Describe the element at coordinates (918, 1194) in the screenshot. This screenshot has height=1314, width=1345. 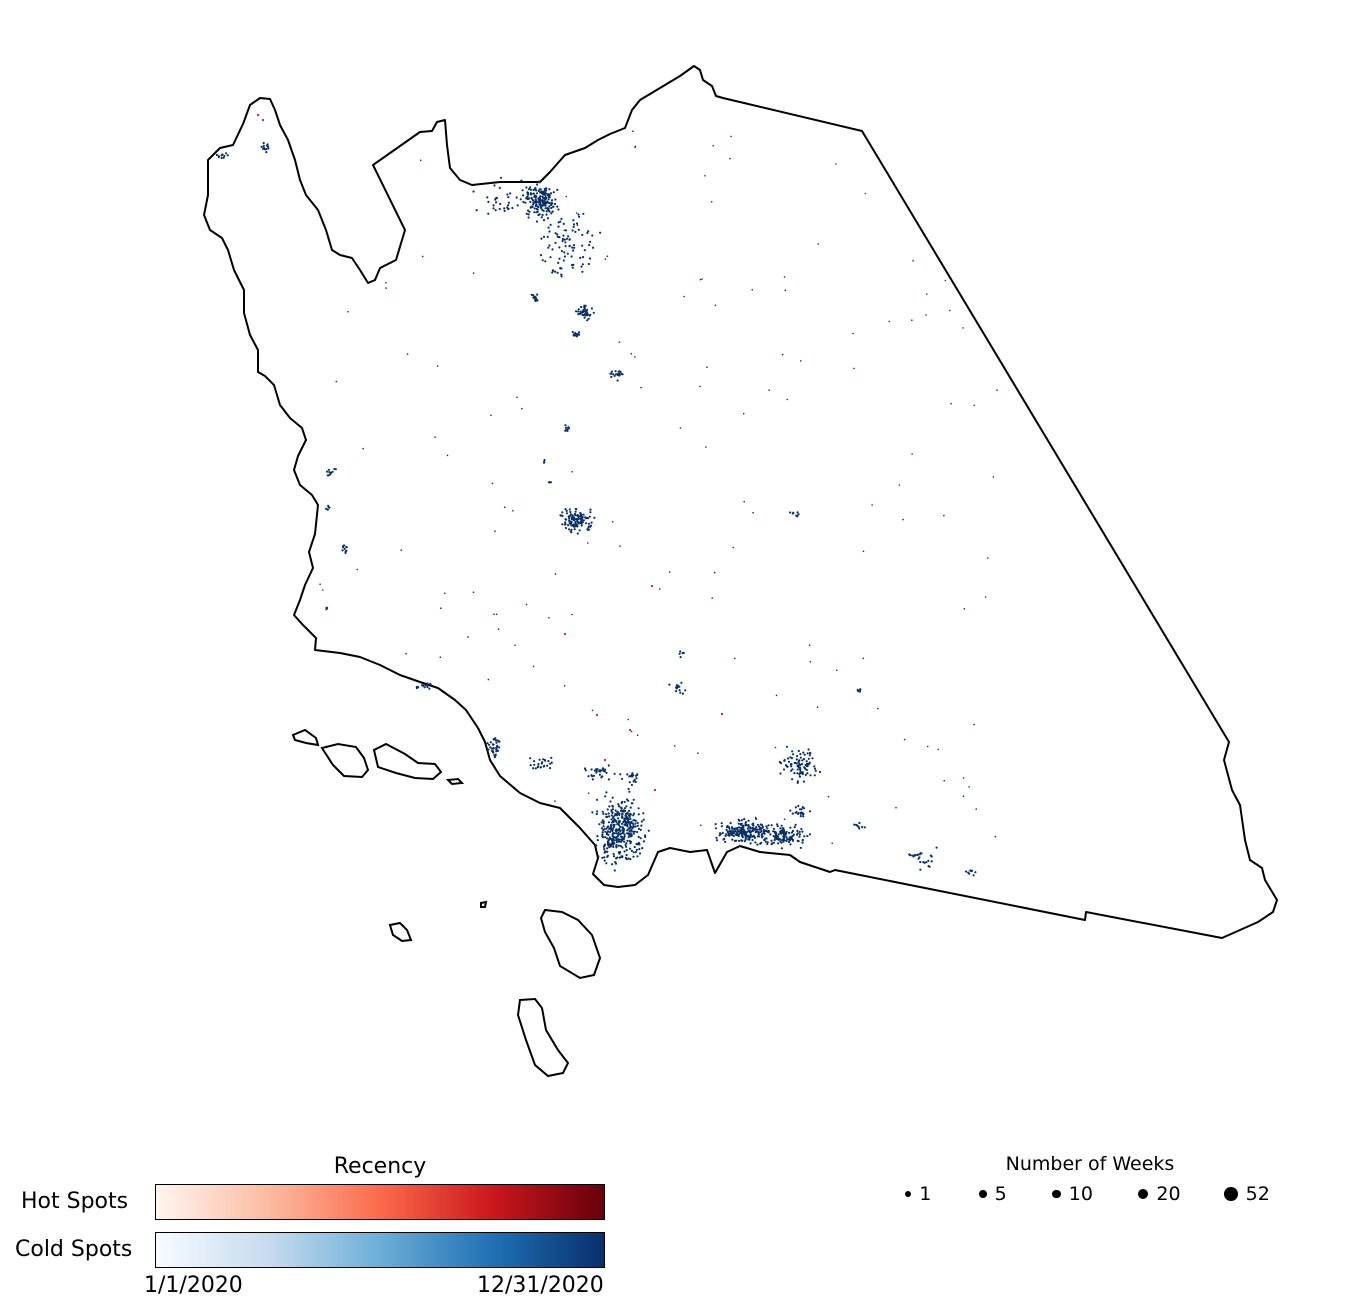
I see `weeks-legend-item: 1` at that location.